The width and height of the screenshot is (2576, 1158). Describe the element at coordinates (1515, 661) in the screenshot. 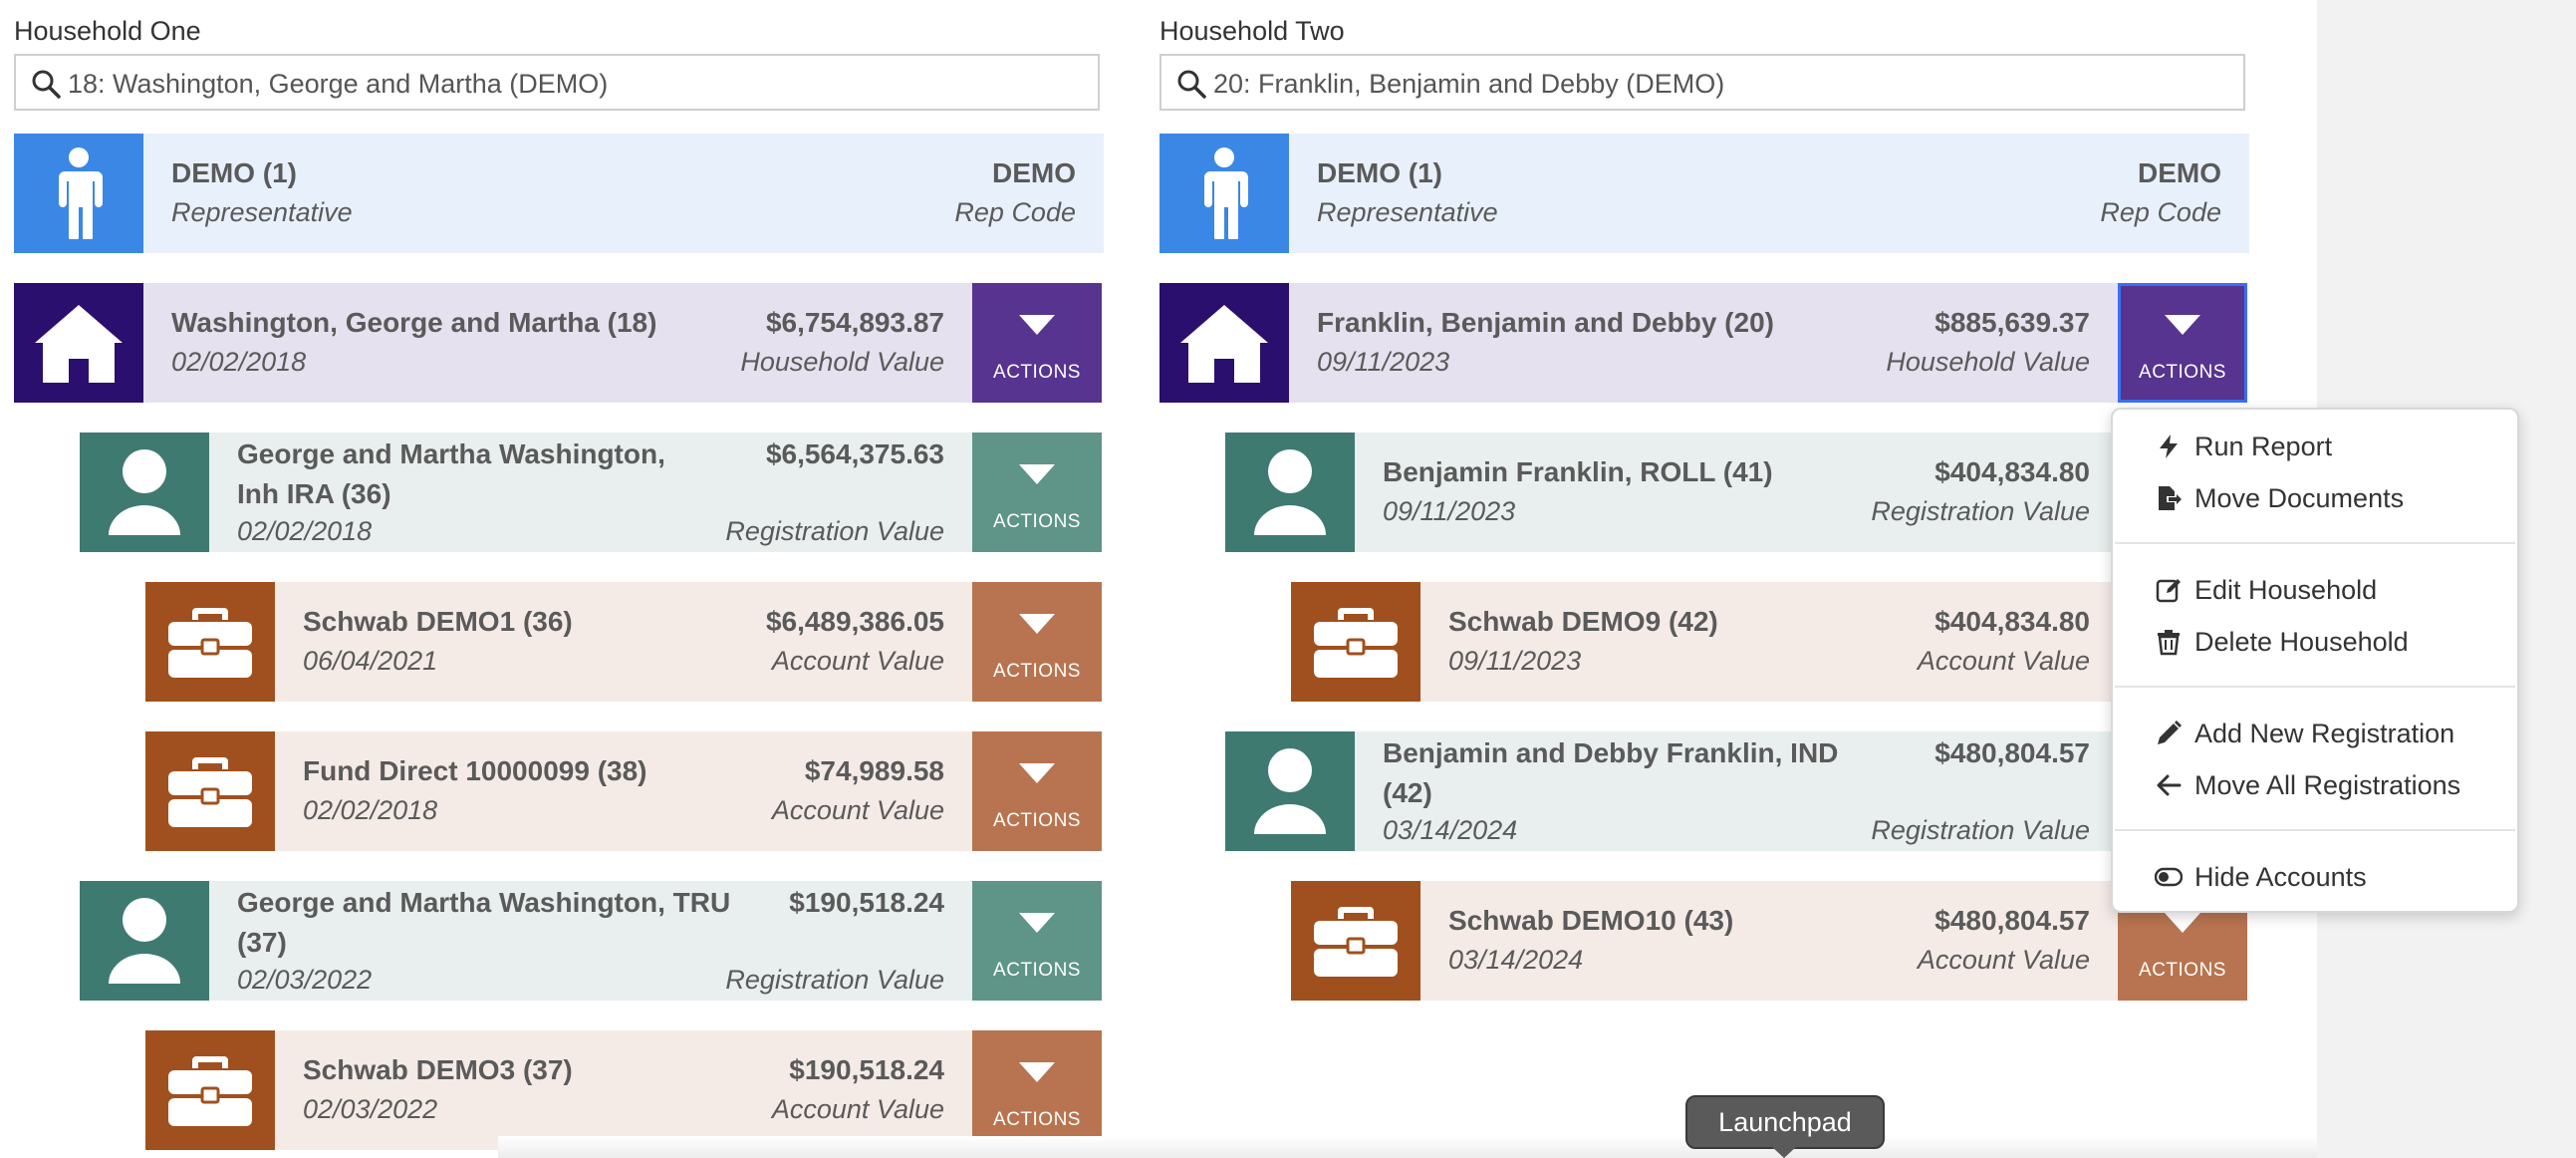

I see `account-date: 09/11/2023` at that location.